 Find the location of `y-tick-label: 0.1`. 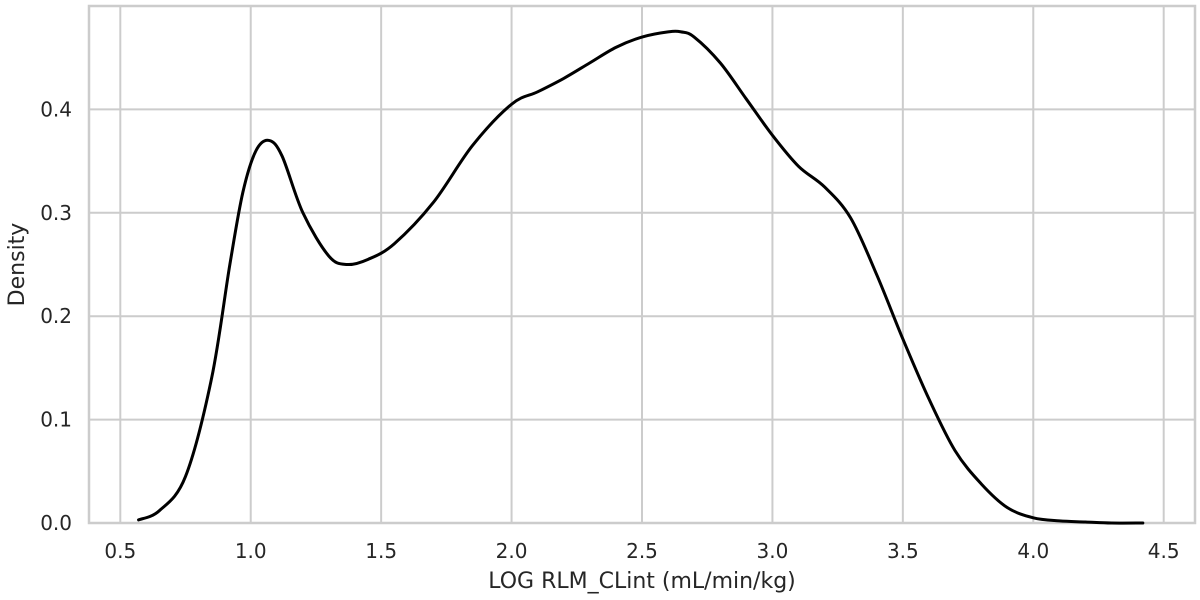

y-tick-label: 0.1 is located at coordinates (56, 420).